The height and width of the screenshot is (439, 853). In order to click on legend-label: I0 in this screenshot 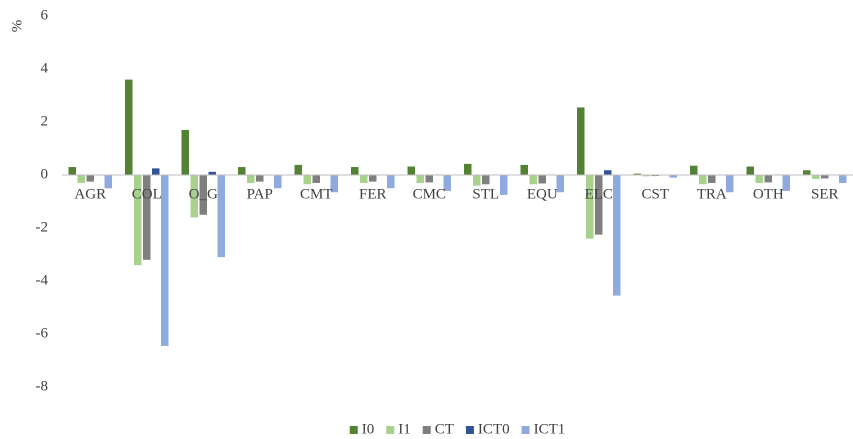, I will do `click(368, 429)`.